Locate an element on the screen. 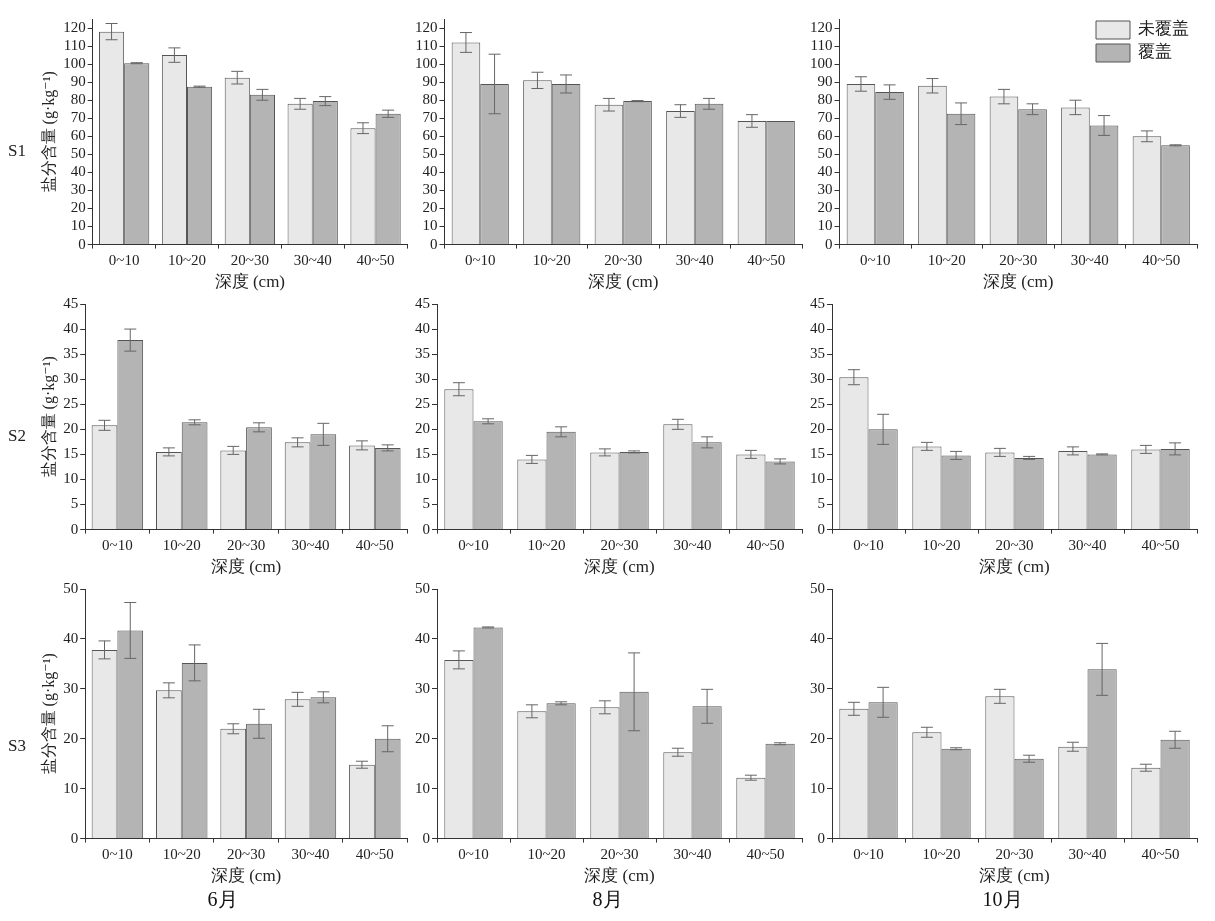  text: 6月 is located at coordinates (222, 899).